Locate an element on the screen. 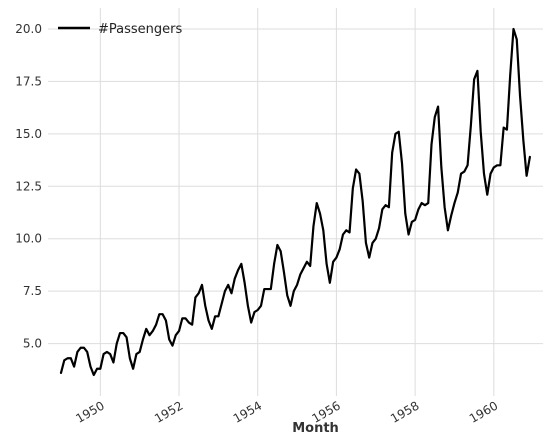  x-tick-label: 1952 is located at coordinates (168, 411).